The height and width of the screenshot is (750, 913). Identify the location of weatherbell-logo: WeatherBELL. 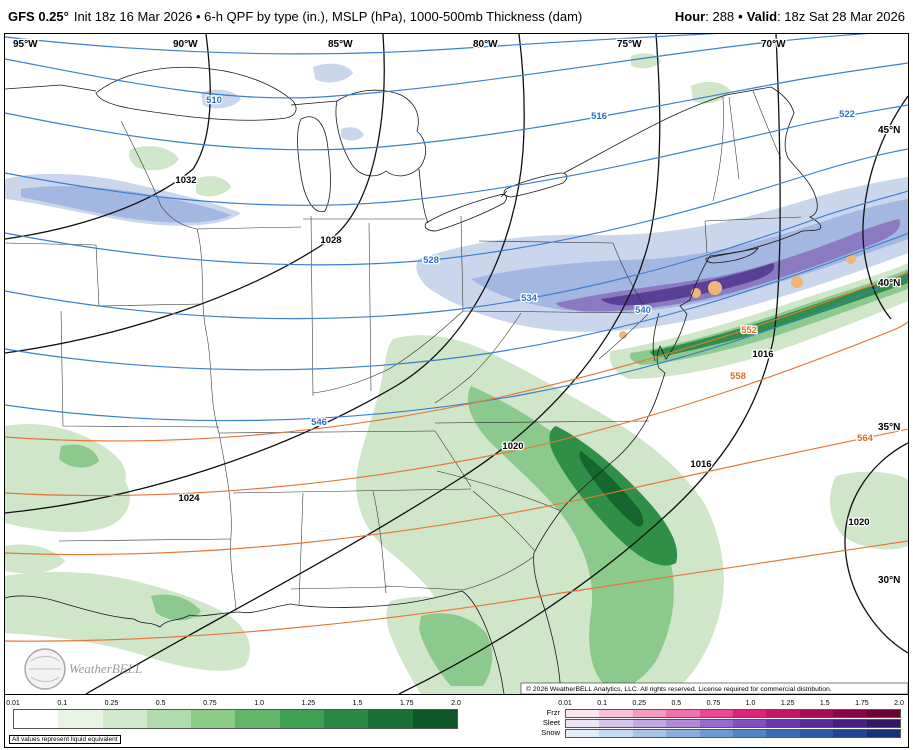
(83, 669).